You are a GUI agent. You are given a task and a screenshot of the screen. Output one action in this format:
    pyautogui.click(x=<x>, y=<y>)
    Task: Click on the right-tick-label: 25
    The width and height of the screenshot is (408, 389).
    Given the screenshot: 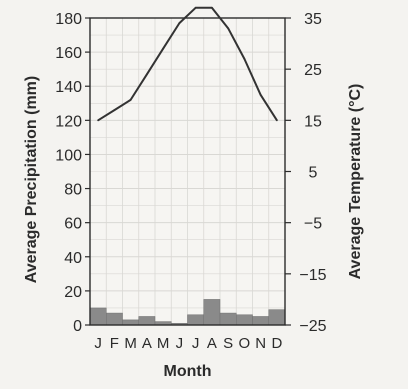 What is the action you would take?
    pyautogui.click(x=313, y=70)
    